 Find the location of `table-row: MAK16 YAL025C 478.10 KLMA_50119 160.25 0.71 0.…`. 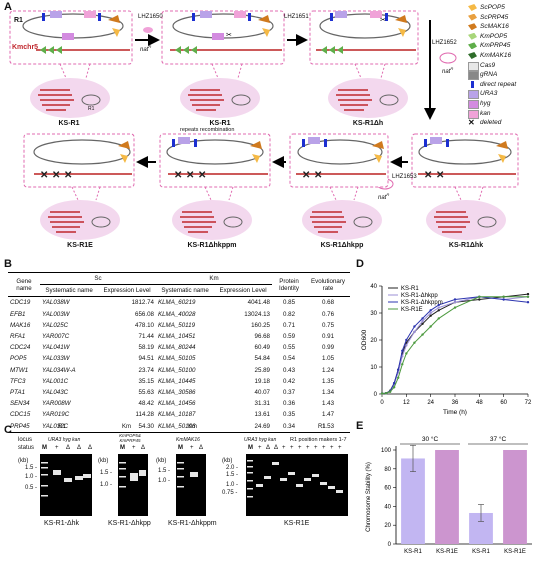

table-row: MAK16 YAL025C 478.10 KLMA_50119 160.25 0.71 0.… is located at coordinates (179, 325).